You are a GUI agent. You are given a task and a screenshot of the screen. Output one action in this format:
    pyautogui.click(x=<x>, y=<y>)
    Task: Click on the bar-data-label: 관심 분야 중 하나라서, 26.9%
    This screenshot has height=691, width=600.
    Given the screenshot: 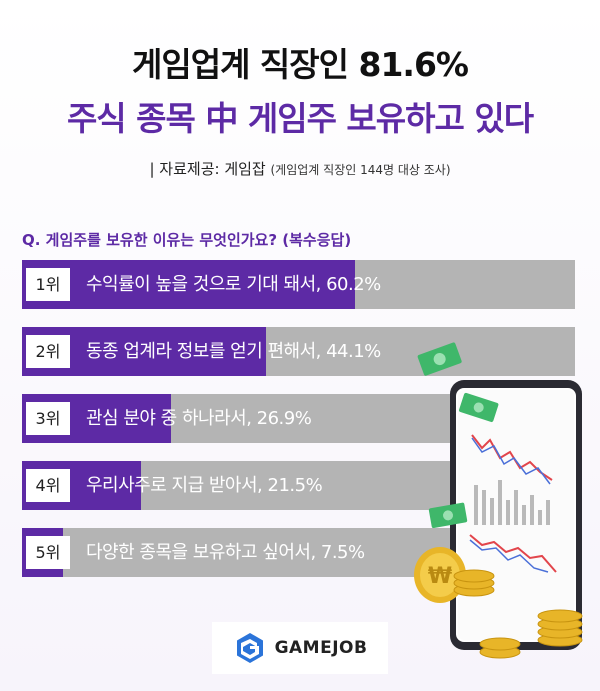 What is the action you would take?
    pyautogui.click(x=199, y=418)
    